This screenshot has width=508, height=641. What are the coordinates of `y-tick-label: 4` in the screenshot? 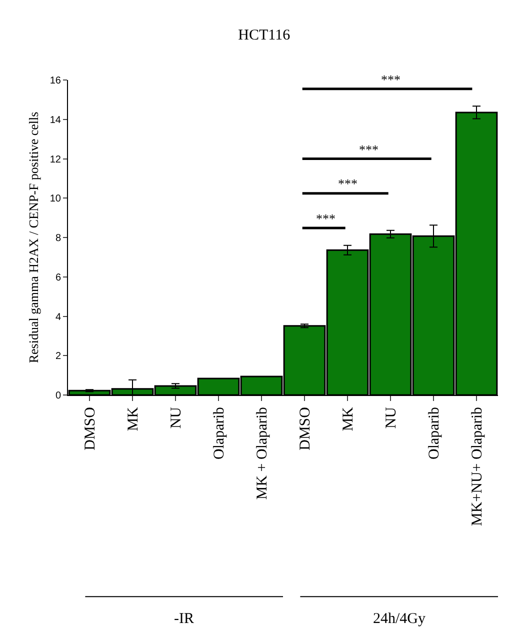 It's located at (58, 317).